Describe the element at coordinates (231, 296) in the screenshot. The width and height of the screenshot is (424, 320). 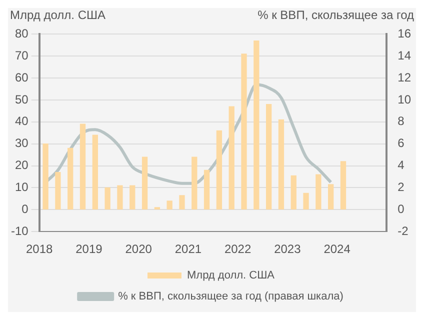
I see `legend-label: % к ВВП, скользящее за год (правая шкала)` at that location.